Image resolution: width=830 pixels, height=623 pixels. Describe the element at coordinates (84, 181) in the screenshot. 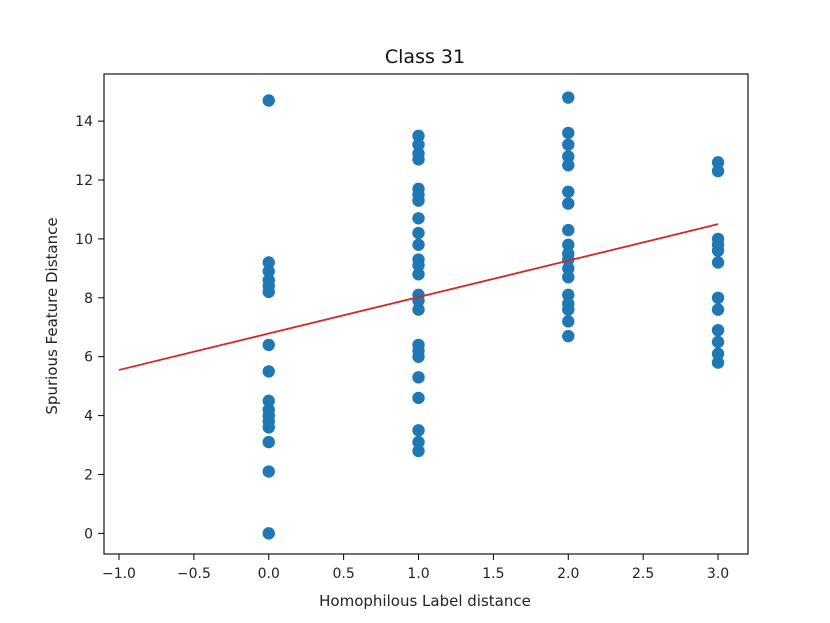

I see `y-tick-label: 12` at that location.